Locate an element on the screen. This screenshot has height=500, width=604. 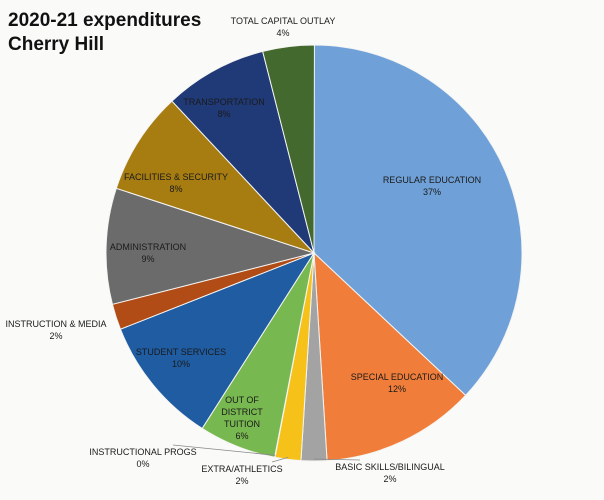
pie-slice-transportation is located at coordinates (243, 152).